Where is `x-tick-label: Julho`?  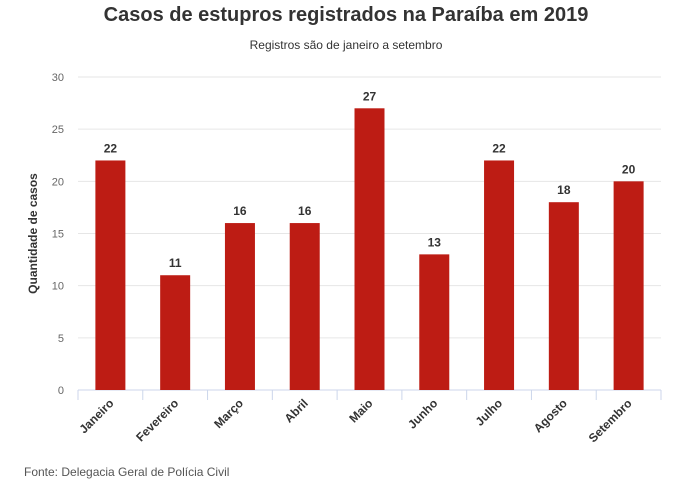
x-tick-label: Julho is located at coordinates (489, 412).